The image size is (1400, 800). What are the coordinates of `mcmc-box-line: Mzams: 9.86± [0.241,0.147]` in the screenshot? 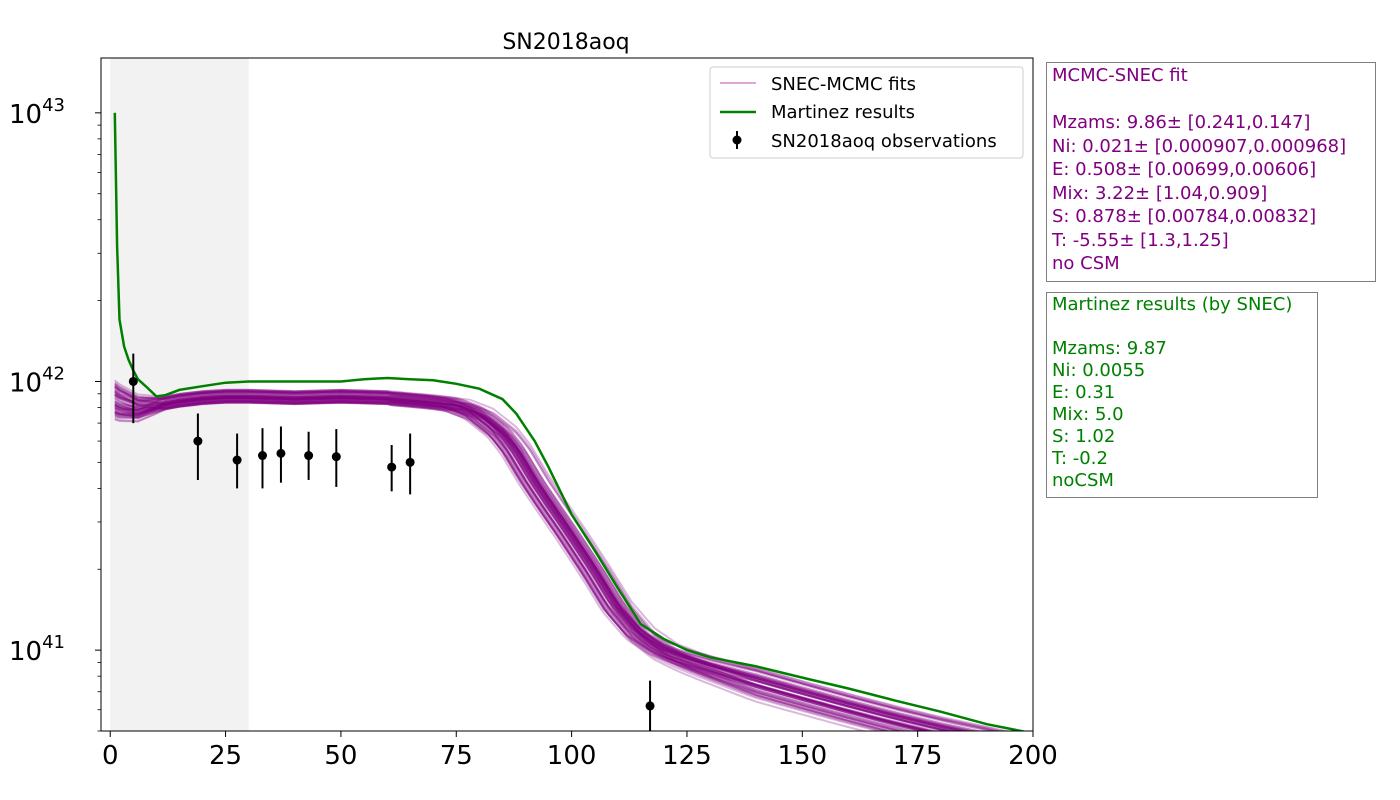 It's located at (1181, 122).